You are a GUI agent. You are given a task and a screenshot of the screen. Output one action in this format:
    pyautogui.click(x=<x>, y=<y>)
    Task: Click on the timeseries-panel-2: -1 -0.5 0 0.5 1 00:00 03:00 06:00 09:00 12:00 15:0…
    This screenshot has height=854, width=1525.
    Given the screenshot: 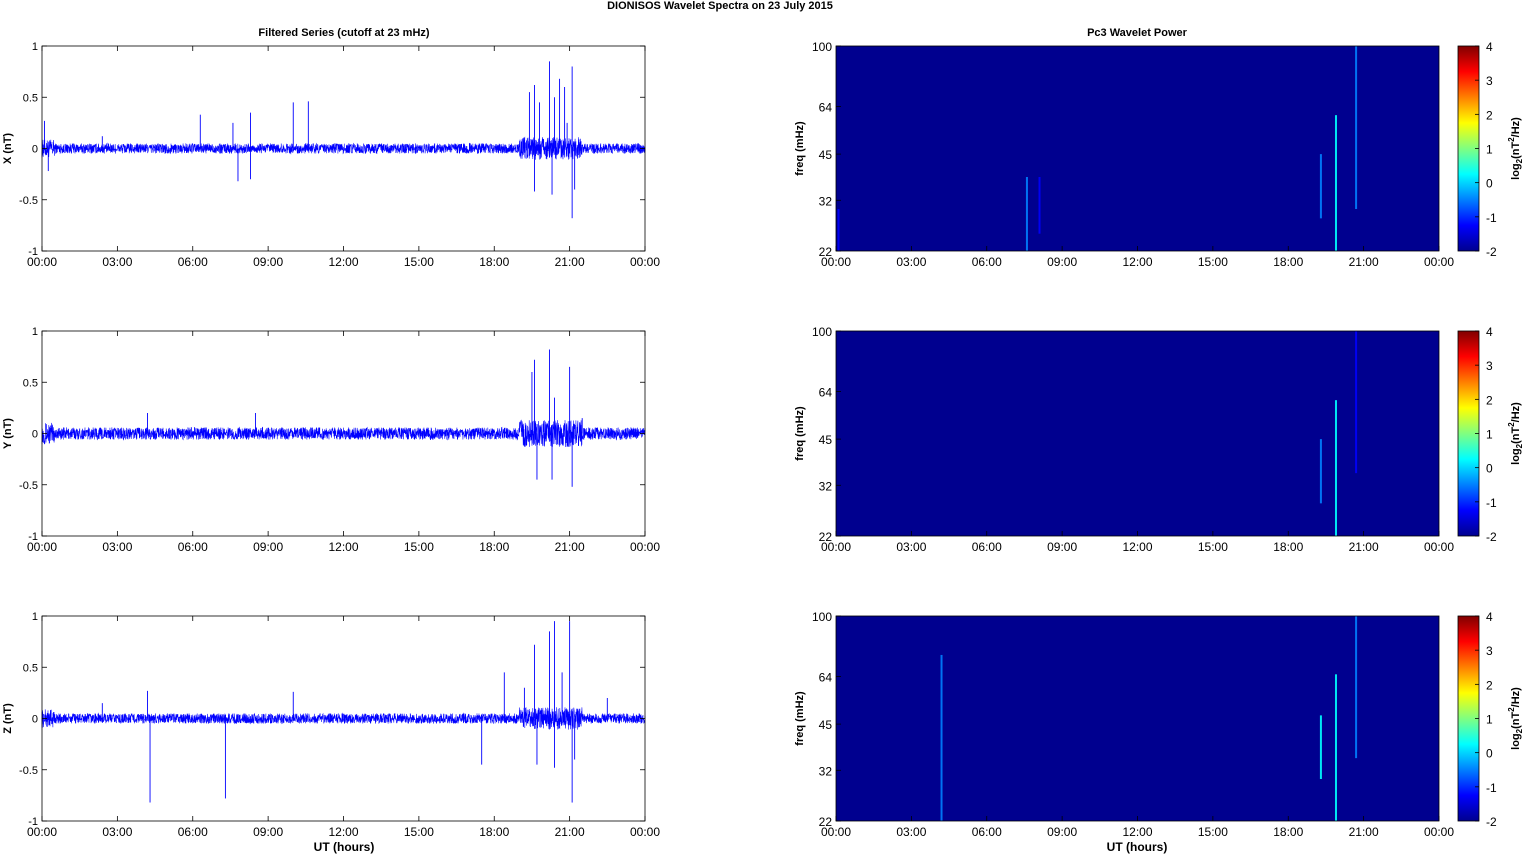 What is the action you would take?
    pyautogui.click(x=331, y=440)
    